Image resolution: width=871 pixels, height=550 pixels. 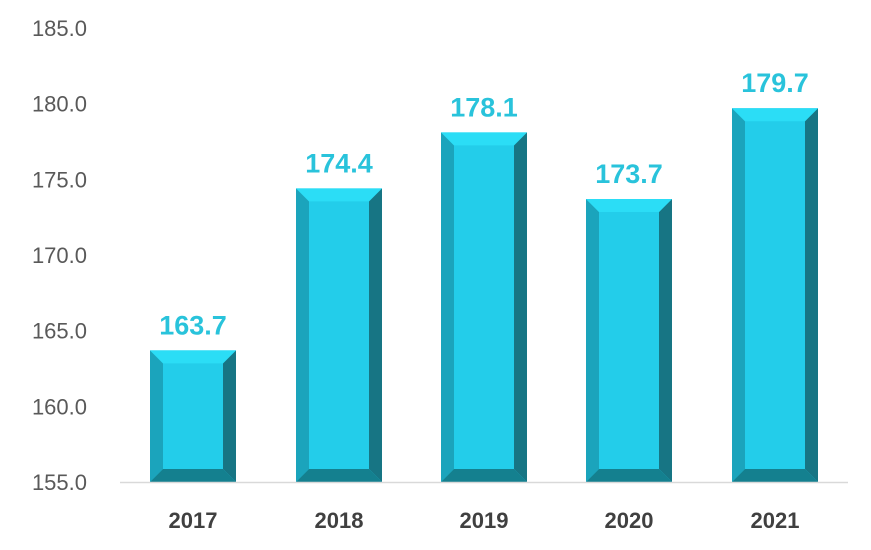 What do you see at coordinates (59, 482) in the screenshot?
I see `y-tick-label: 155.0` at bounding box center [59, 482].